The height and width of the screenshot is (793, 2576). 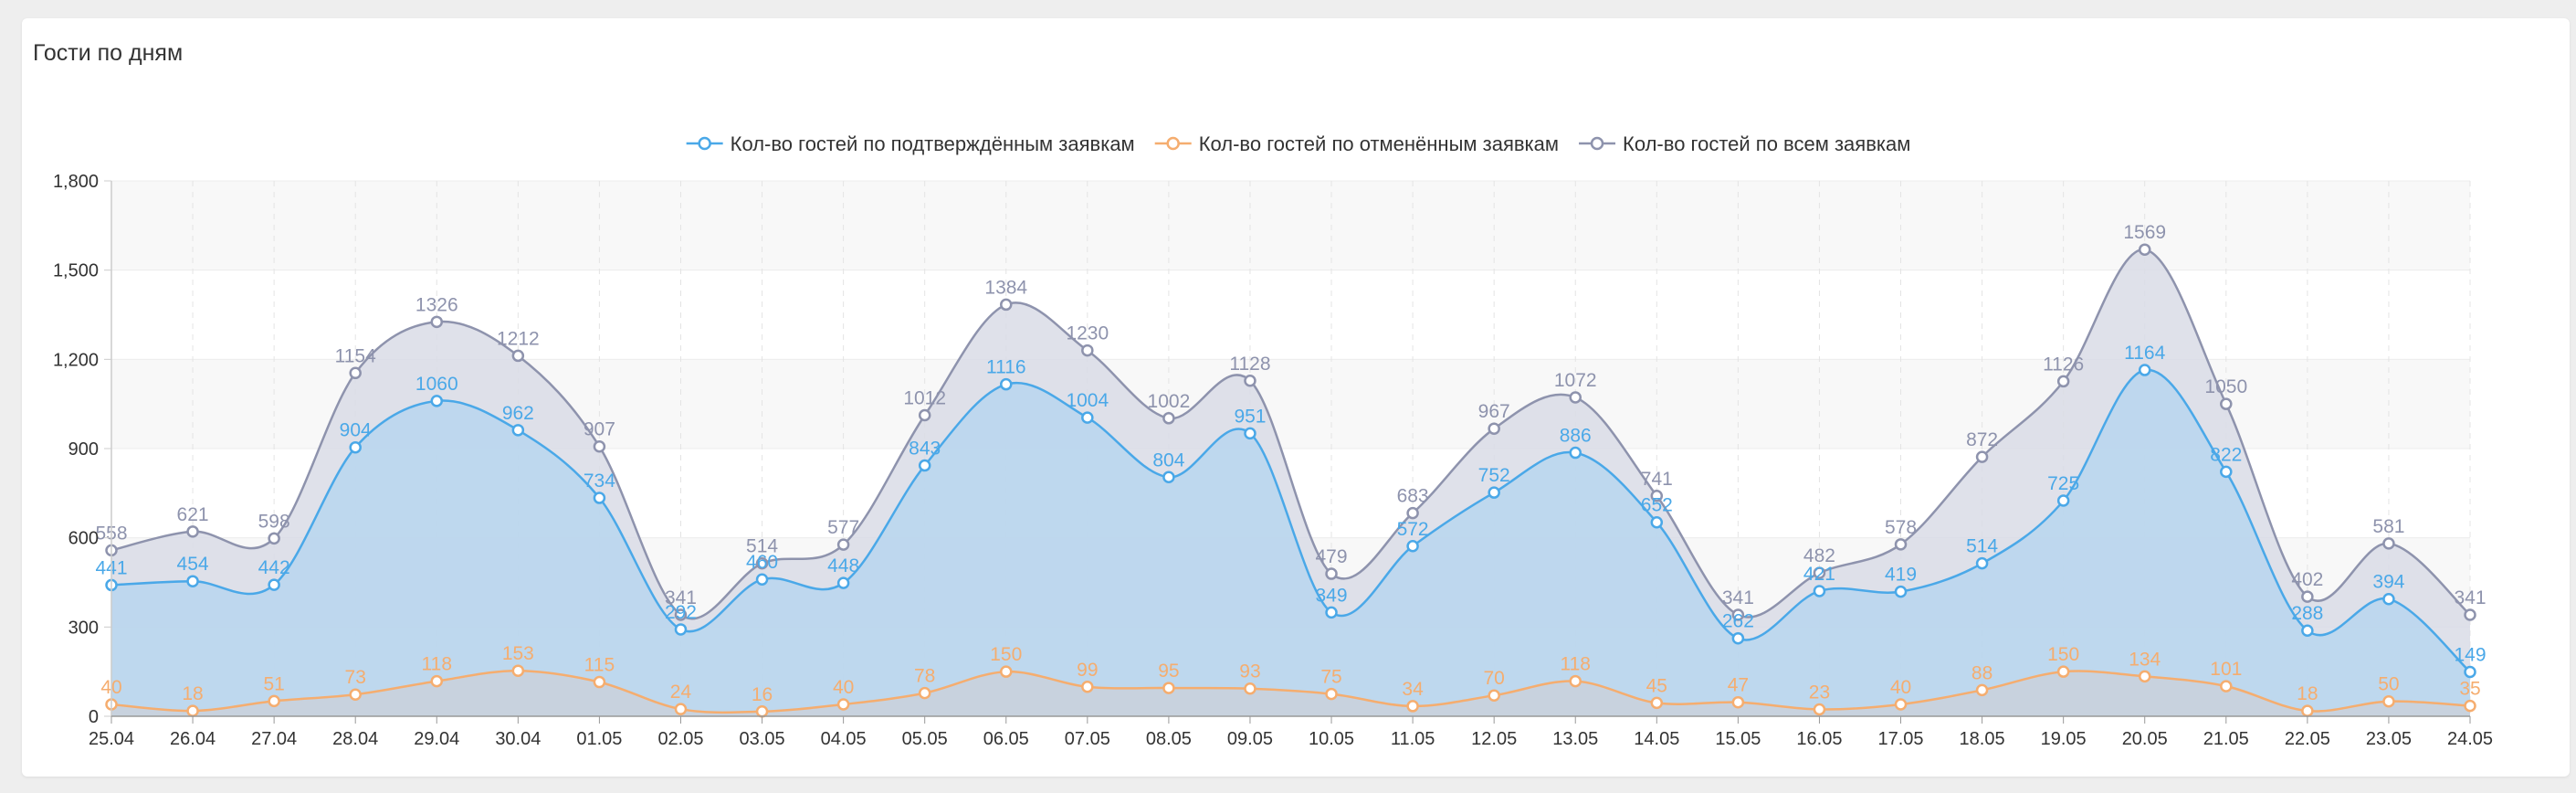 I want to click on legend-item-cancelled: Кол-во гостей по отменённым заявкам, so click(x=1356, y=143).